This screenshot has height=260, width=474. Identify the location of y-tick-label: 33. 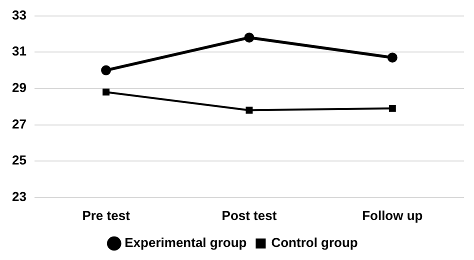
(19, 14).